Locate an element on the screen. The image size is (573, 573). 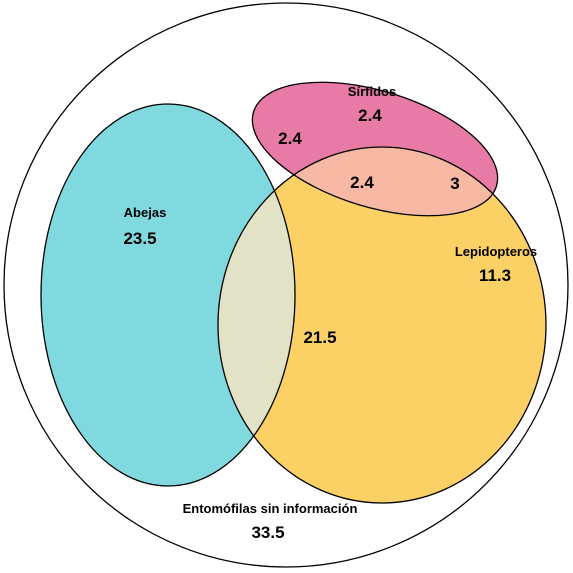
sirfidos-lepidopteros-value: 3 is located at coordinates (454, 183).